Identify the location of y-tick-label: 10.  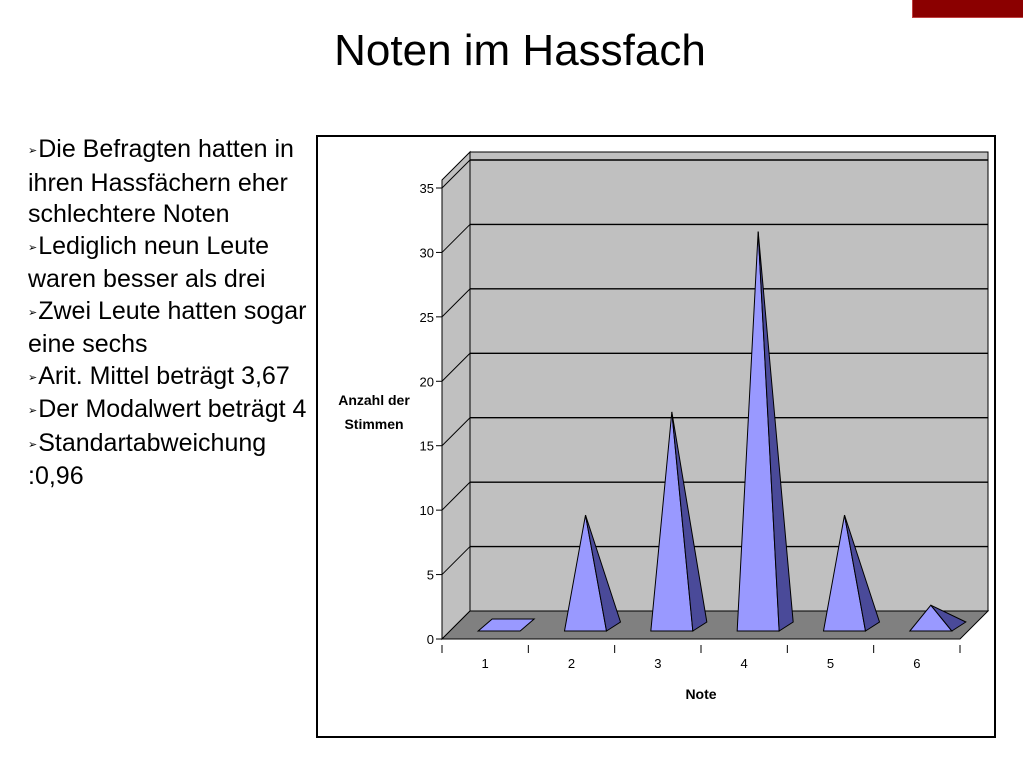
(427, 510).